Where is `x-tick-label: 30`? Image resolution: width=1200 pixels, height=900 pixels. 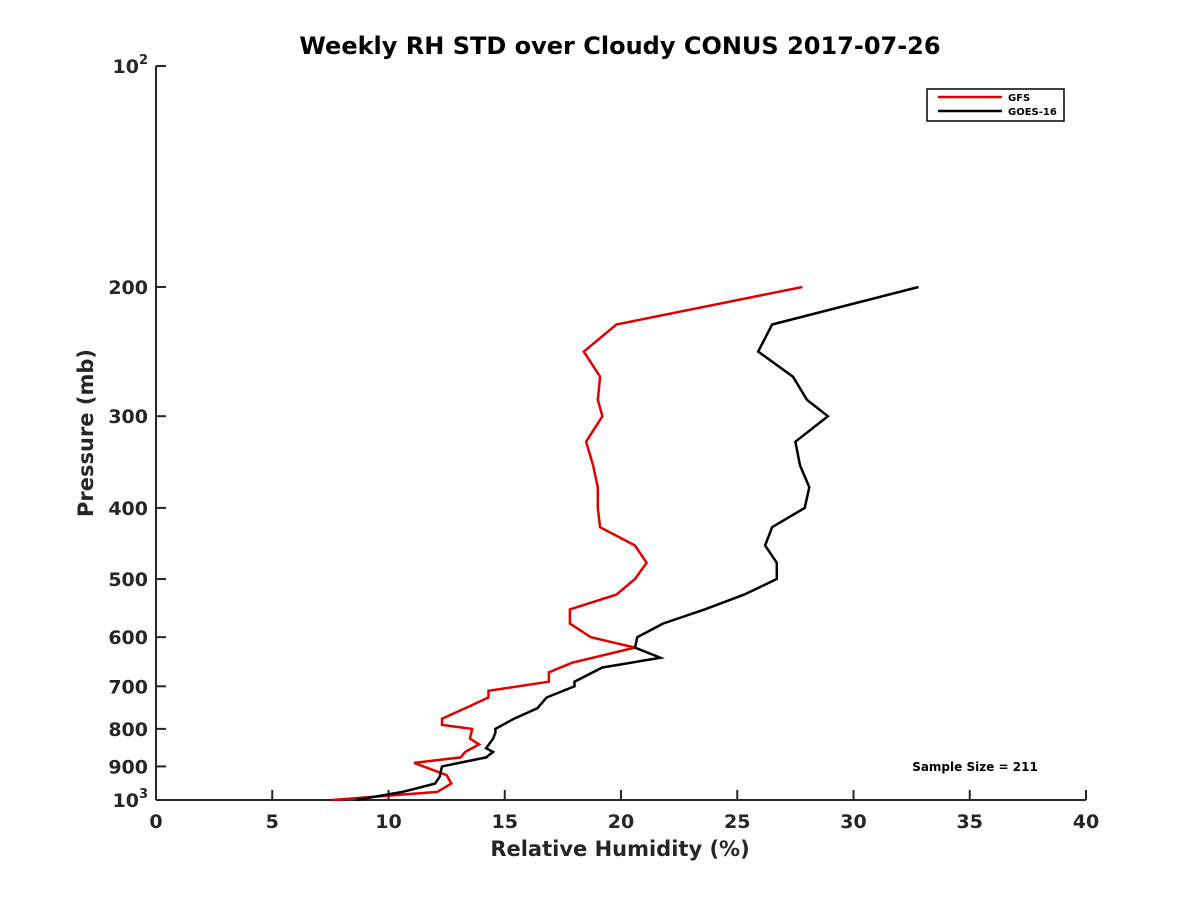 x-tick-label: 30 is located at coordinates (853, 822).